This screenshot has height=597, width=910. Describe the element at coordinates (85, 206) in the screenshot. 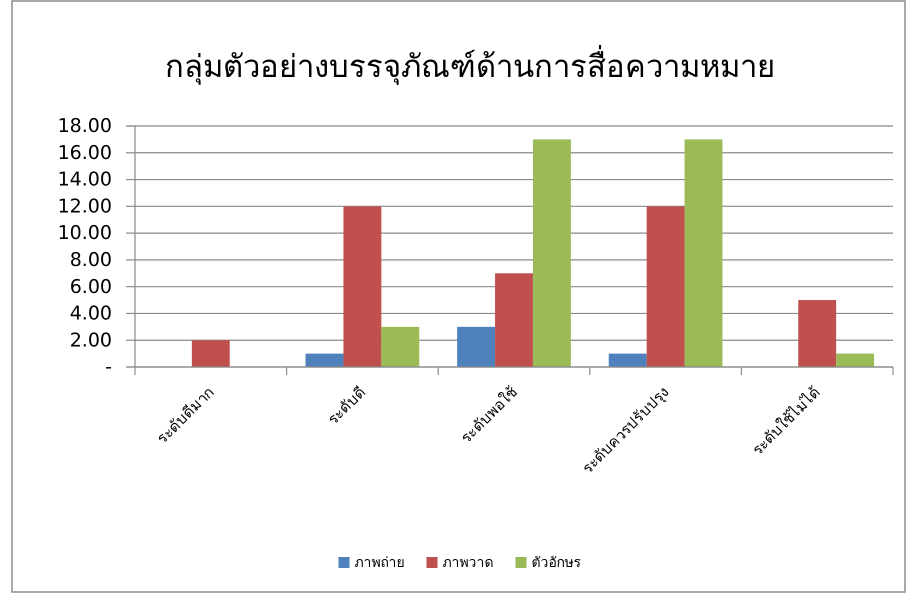

I see `y-tick-label: 12.00` at that location.